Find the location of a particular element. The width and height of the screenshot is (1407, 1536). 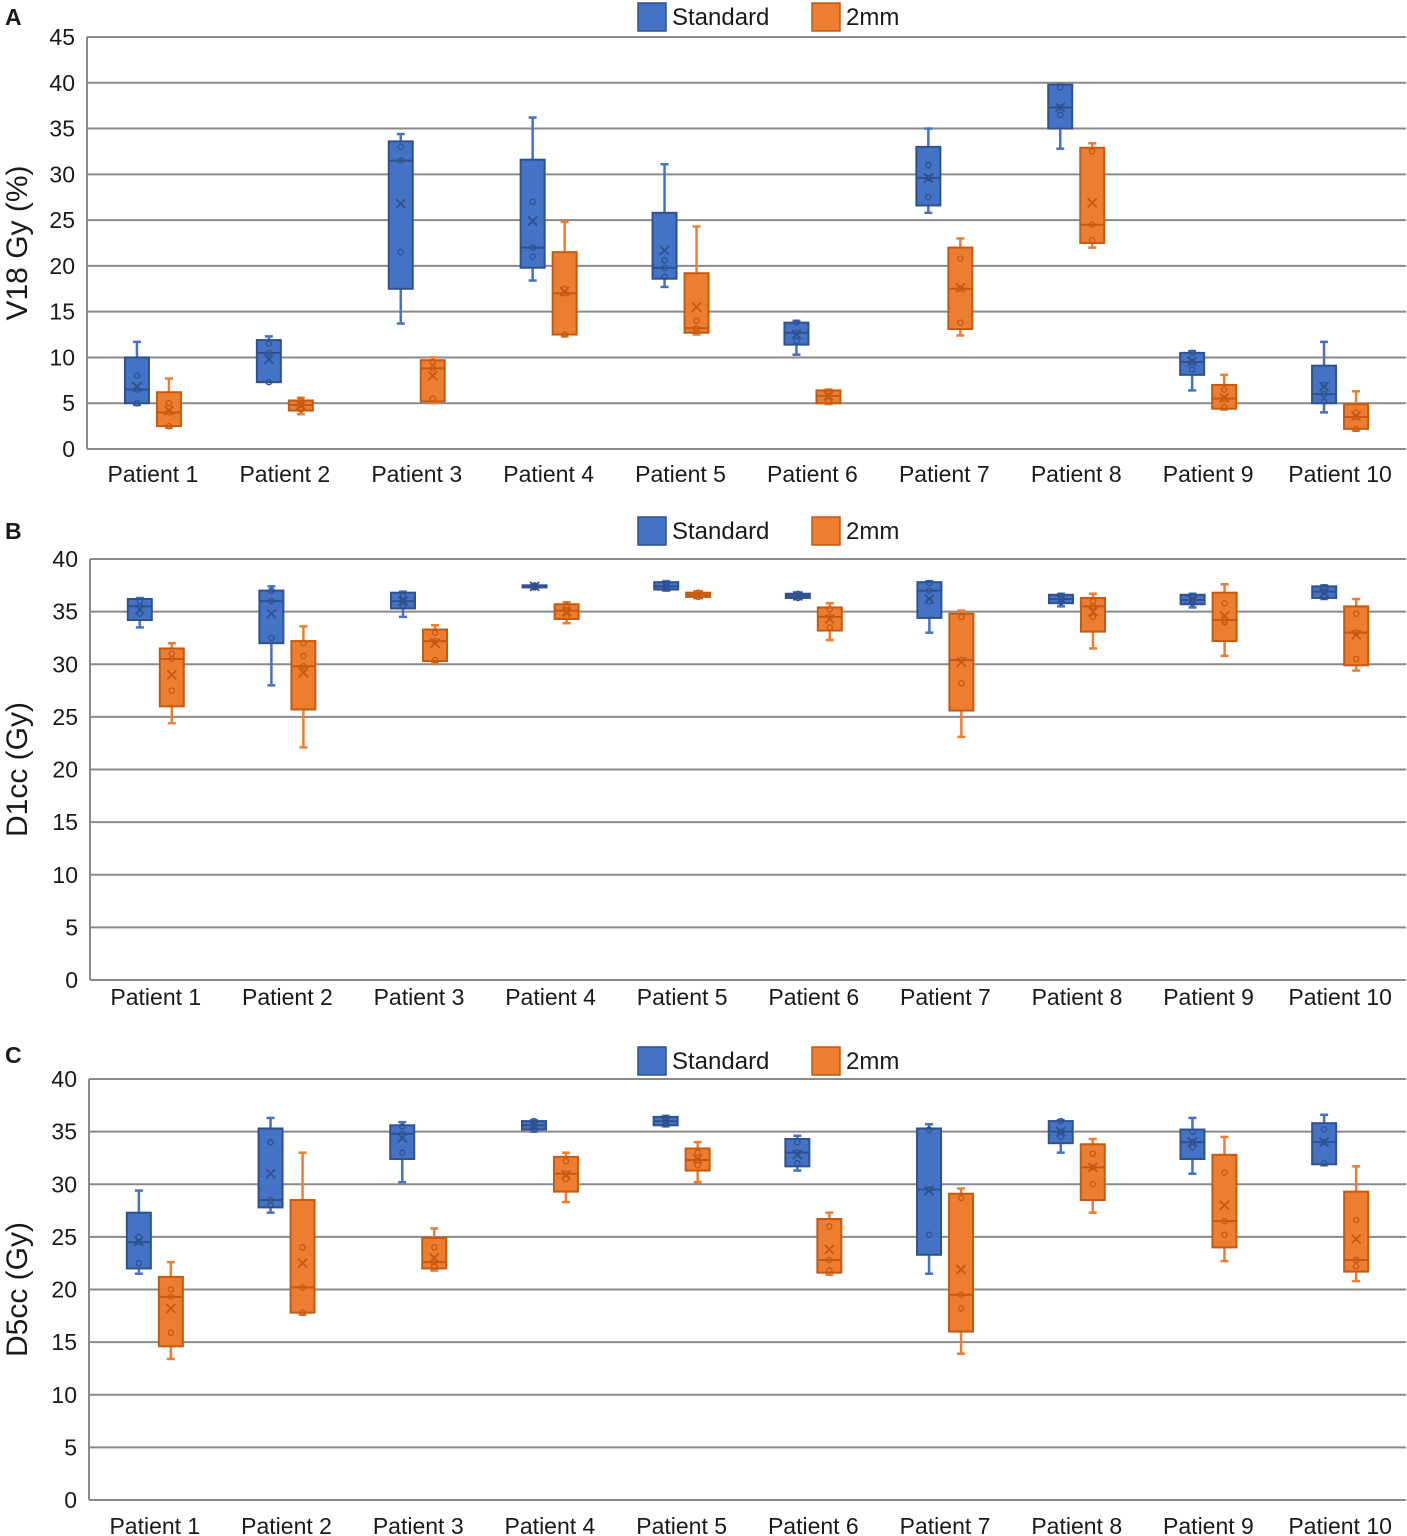

y-tick-label: 5 is located at coordinates (70, 1447).